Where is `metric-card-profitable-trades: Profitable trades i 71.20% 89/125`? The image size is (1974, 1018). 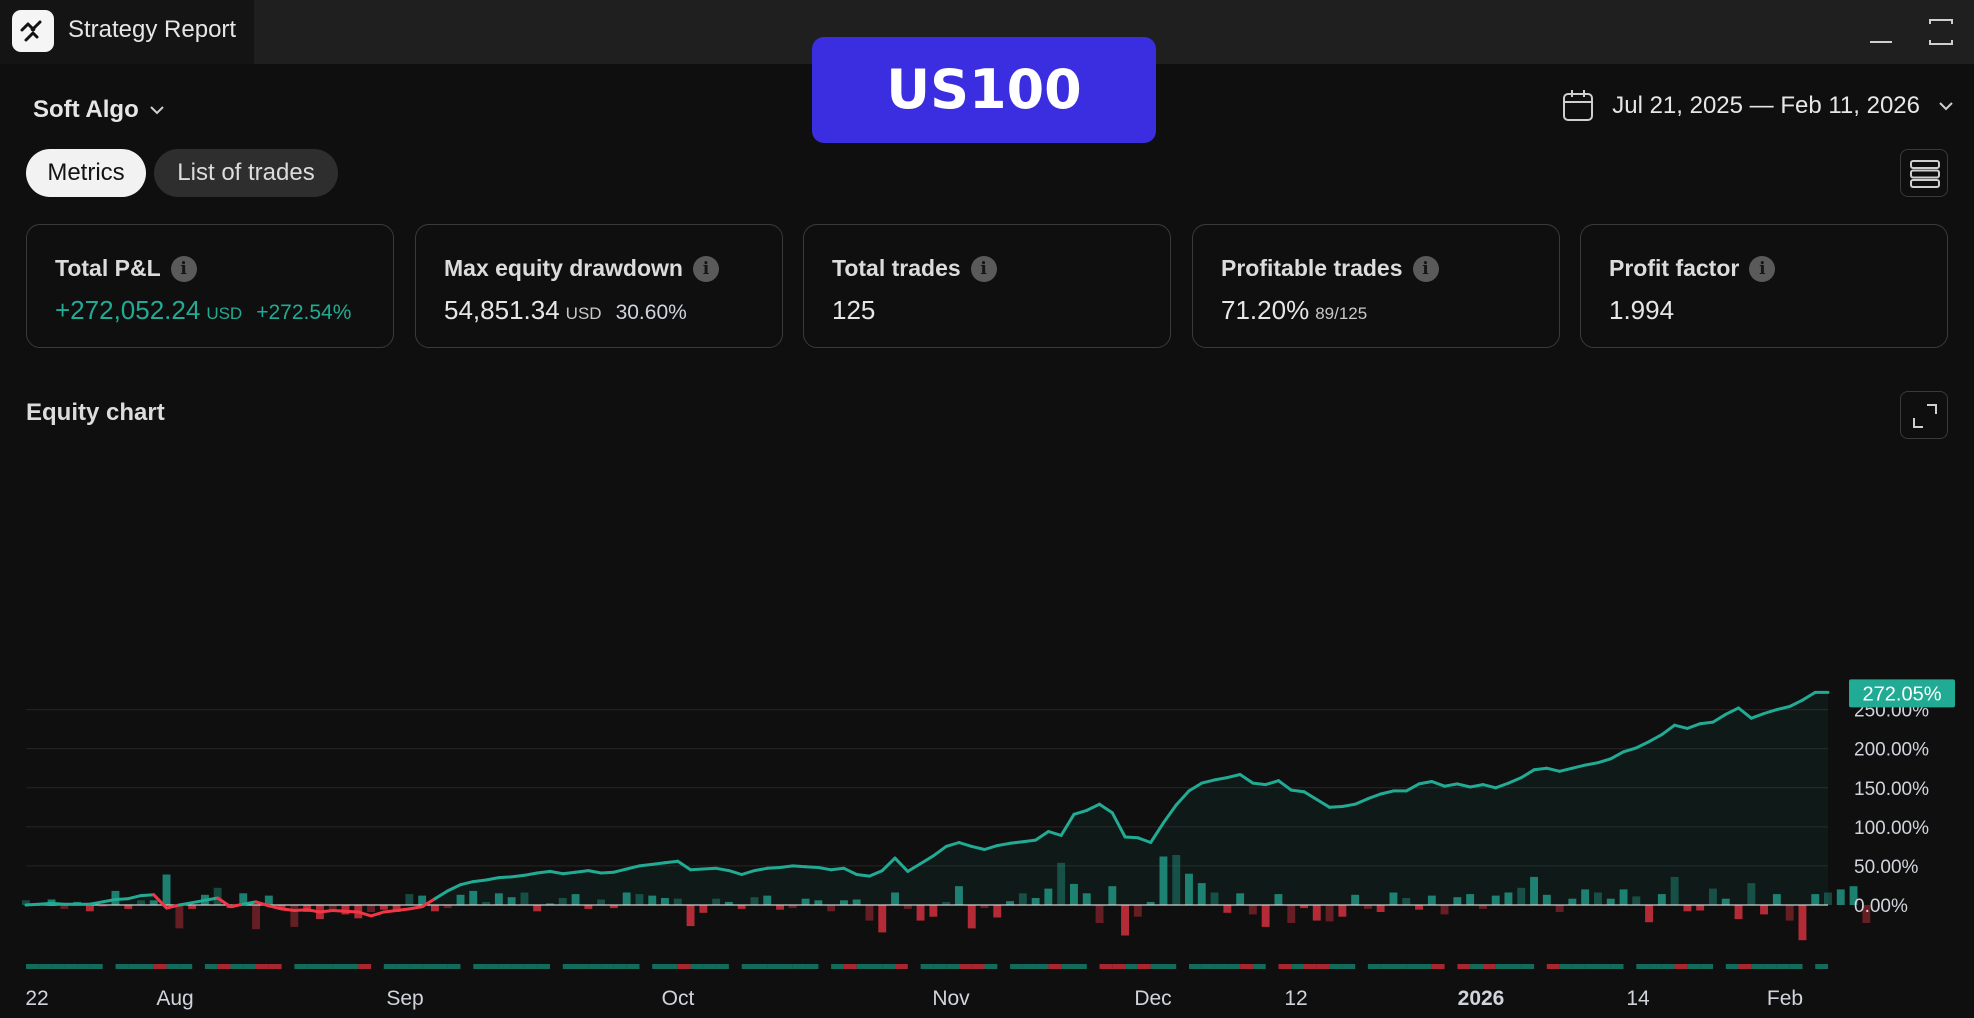 metric-card-profitable-trades: Profitable trades i 71.20% 89/125 is located at coordinates (1376, 286).